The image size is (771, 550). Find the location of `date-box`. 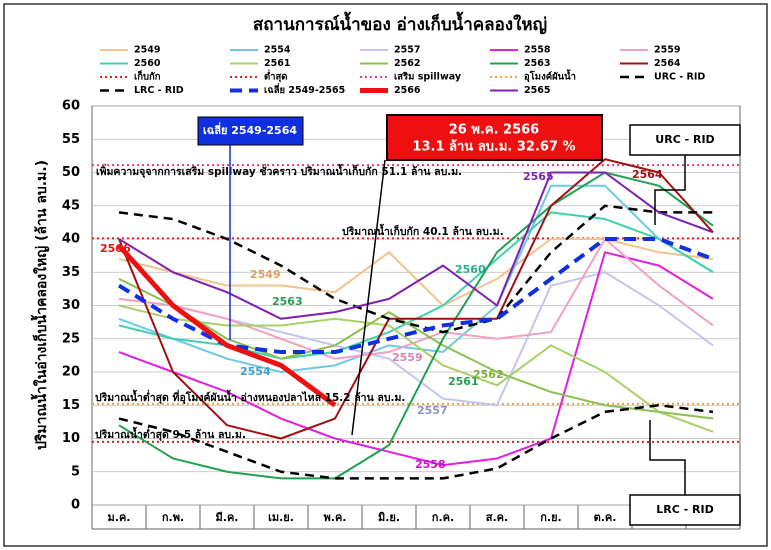

date-box is located at coordinates (494, 137).